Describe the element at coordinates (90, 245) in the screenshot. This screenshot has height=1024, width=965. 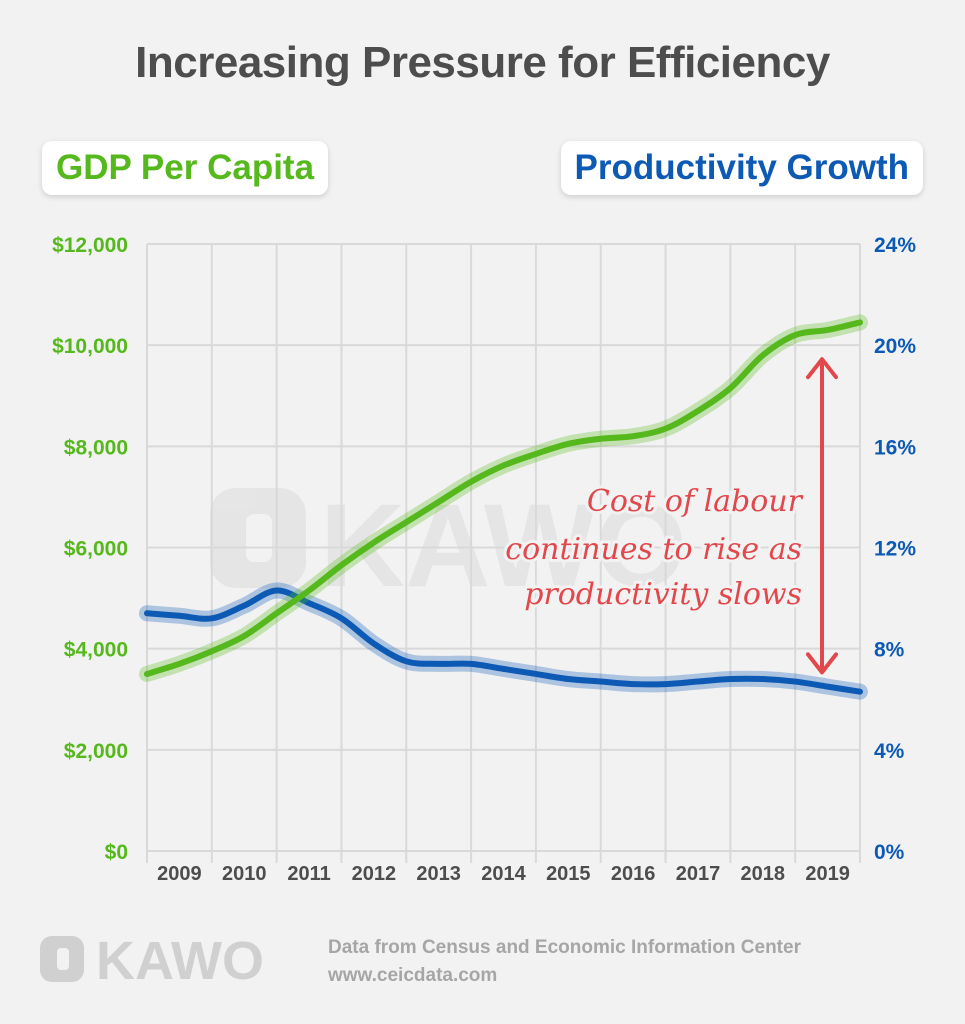
I see `y-left-tick-label: $12,000` at that location.